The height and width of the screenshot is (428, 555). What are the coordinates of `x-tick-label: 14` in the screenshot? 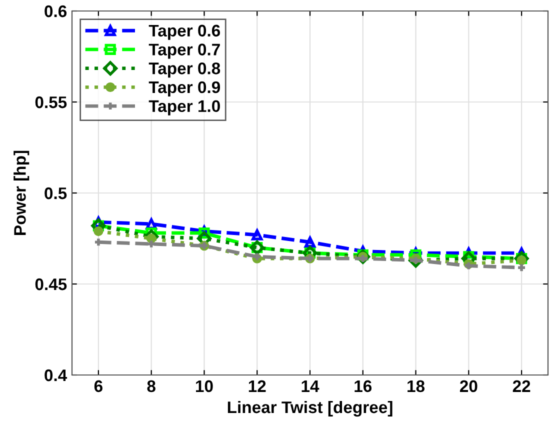 It's located at (311, 386).